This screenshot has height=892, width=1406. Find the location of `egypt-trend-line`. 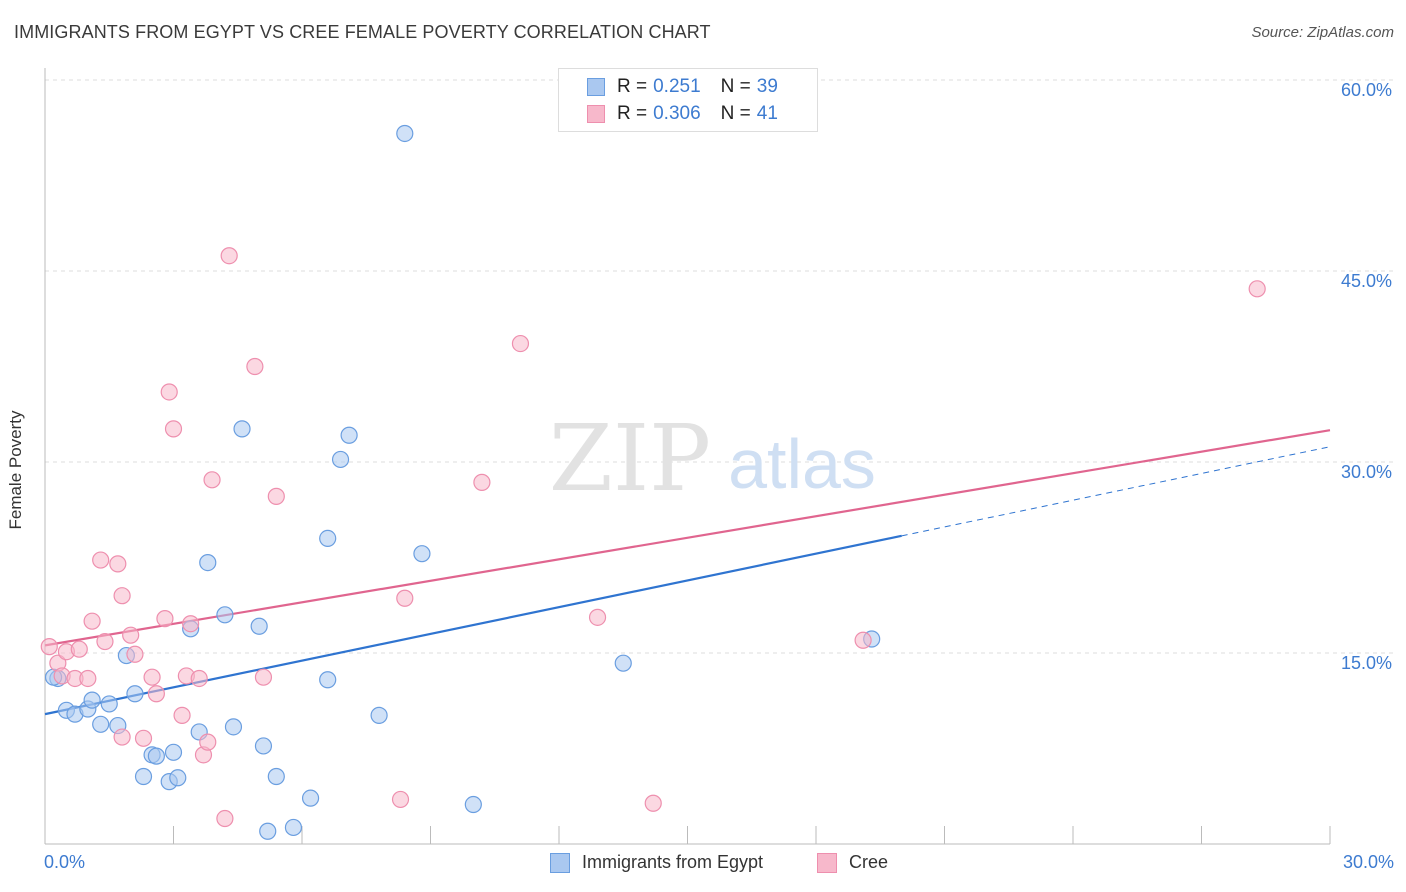

egypt-trend-line is located at coordinates (473, 625).